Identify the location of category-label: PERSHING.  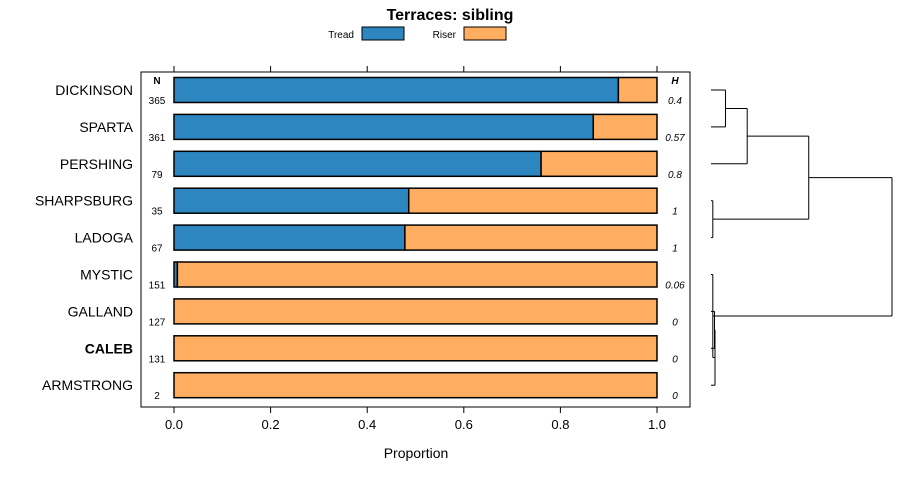
(96, 164).